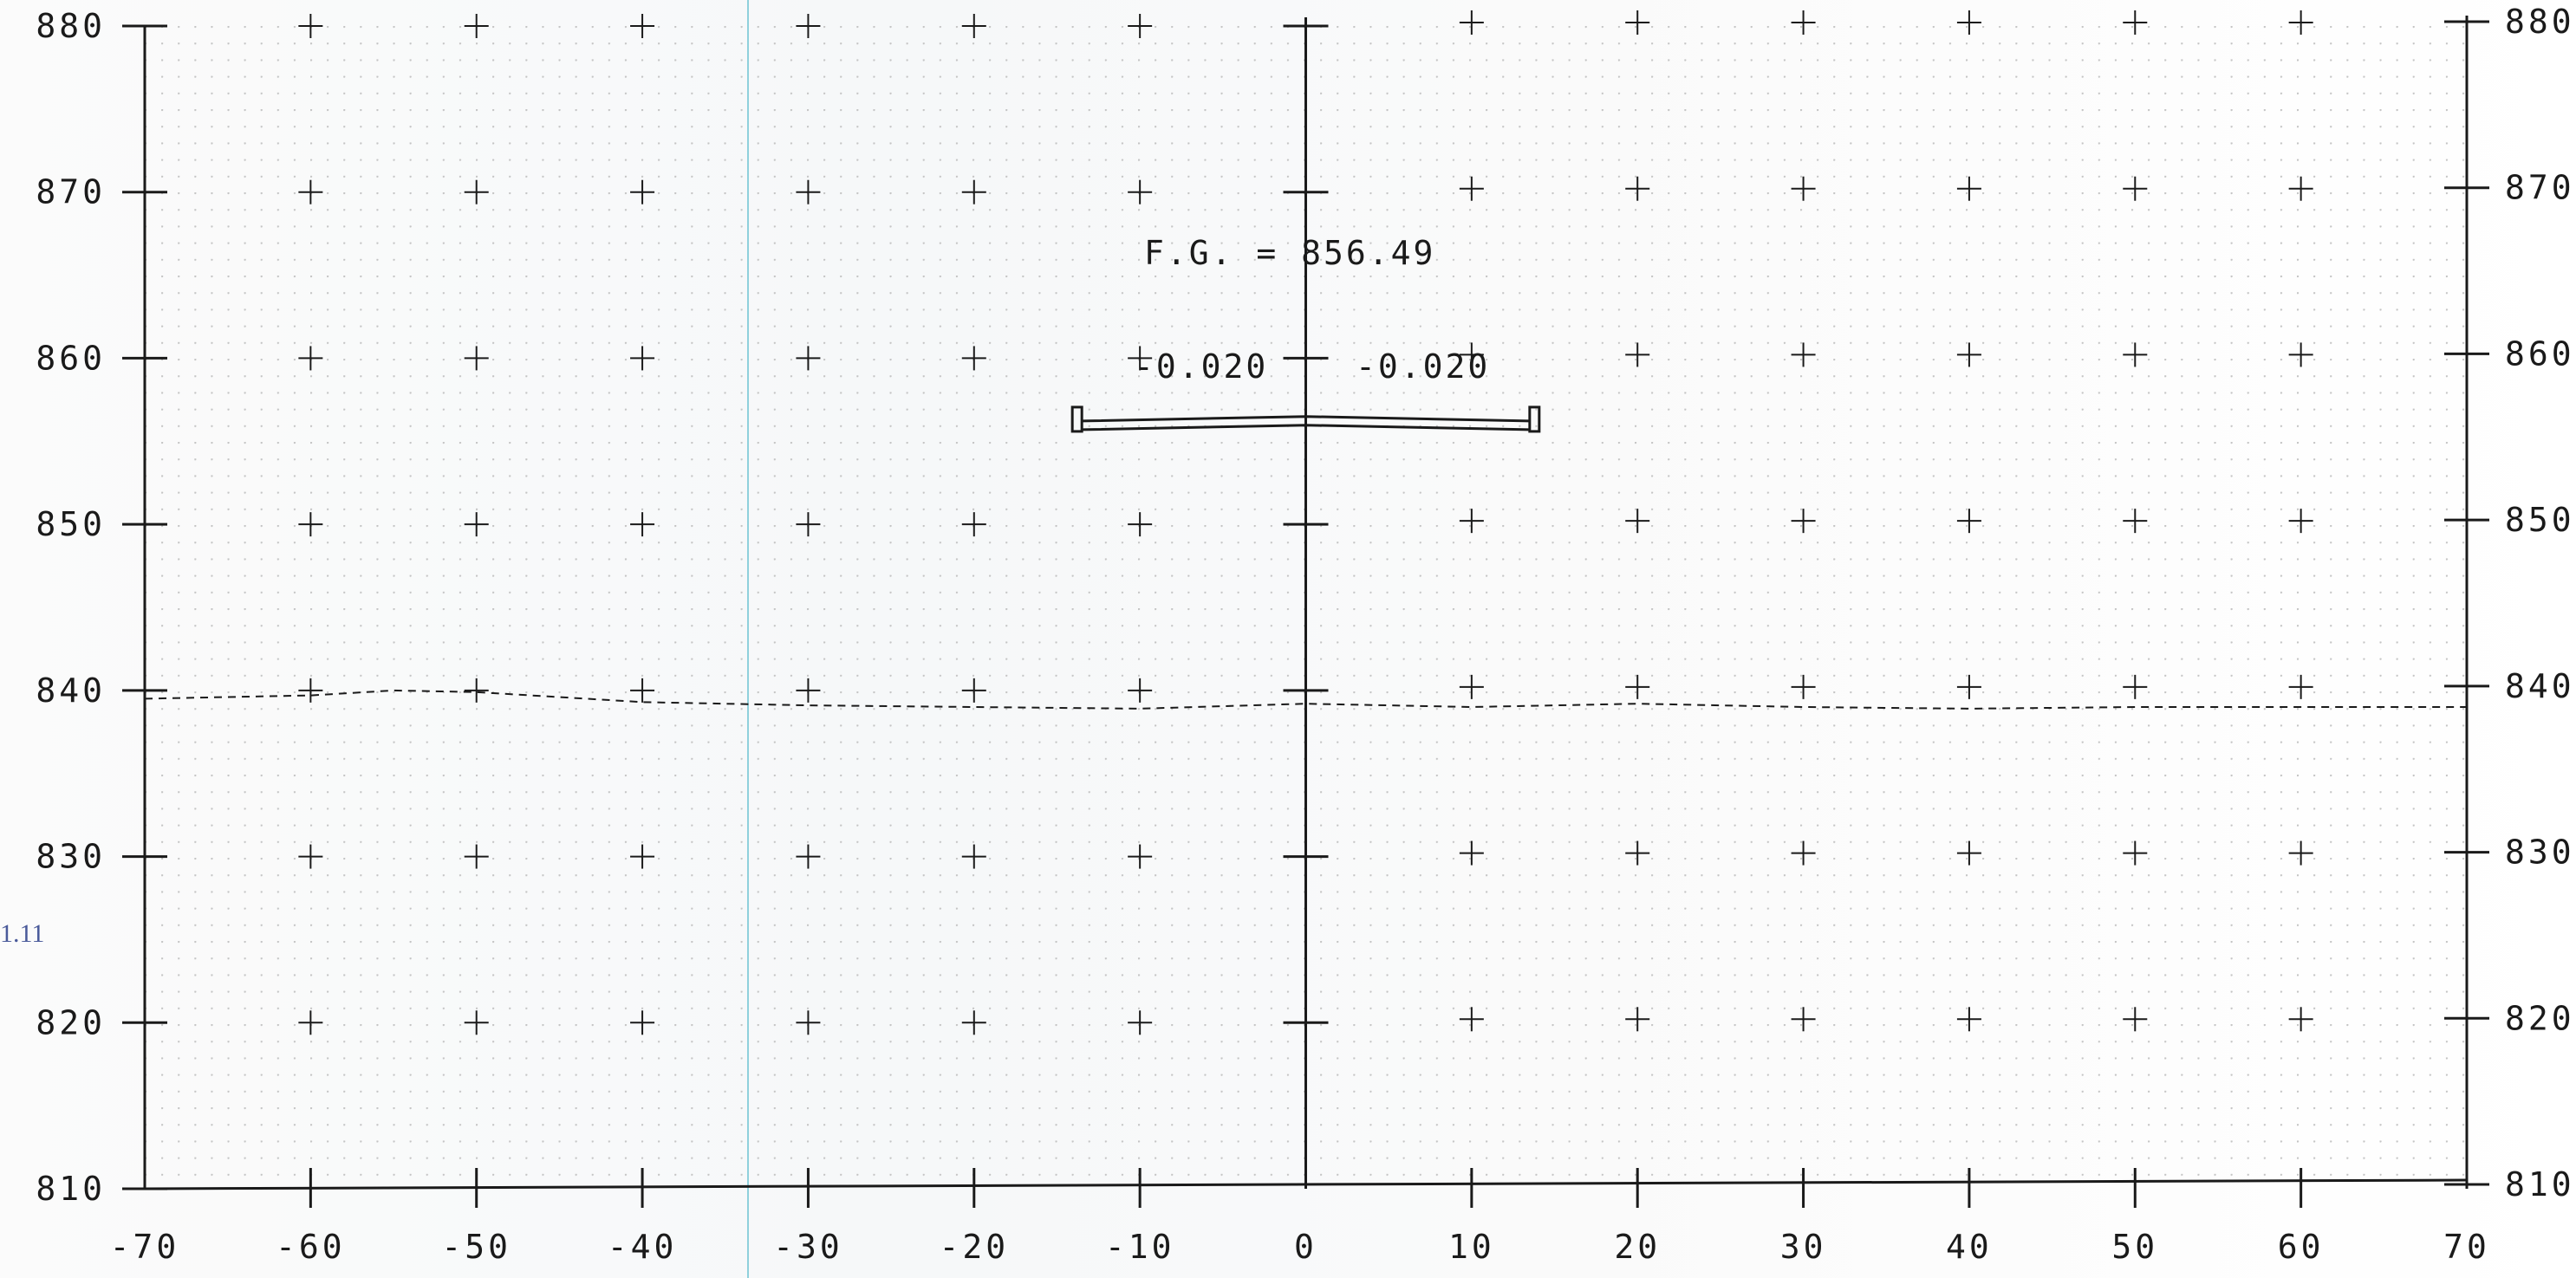 Image resolution: width=2576 pixels, height=1278 pixels. Describe the element at coordinates (71, 26) in the screenshot. I see `y-tick-label-left: 880` at that location.